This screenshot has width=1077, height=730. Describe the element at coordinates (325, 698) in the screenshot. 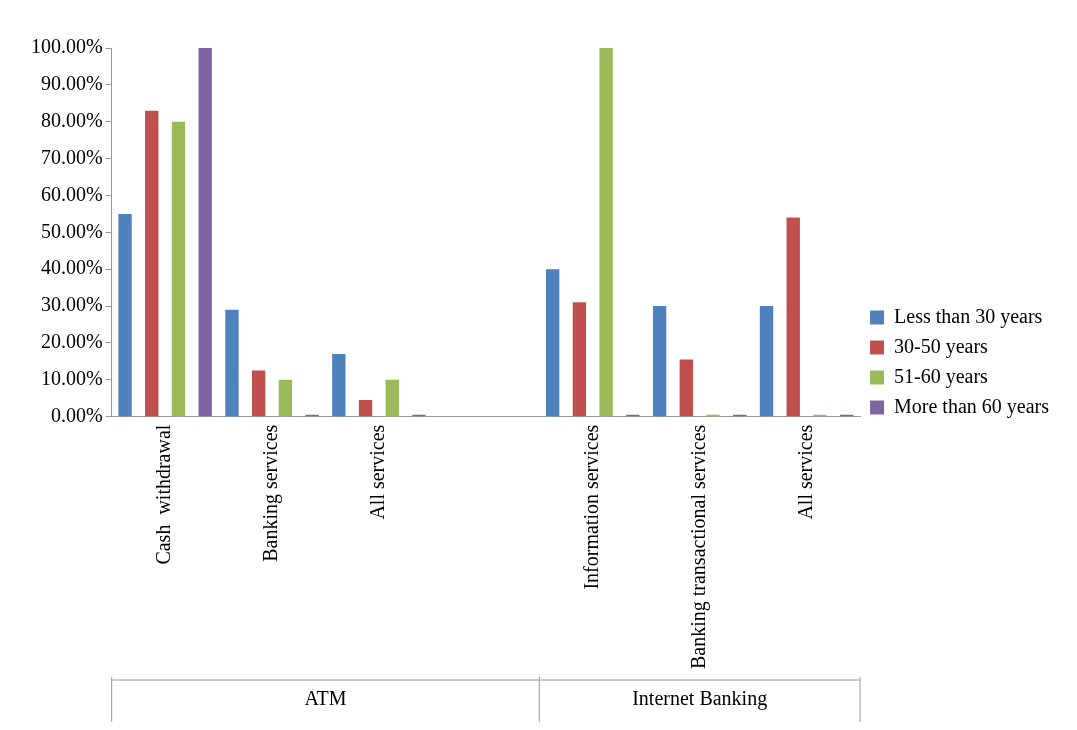

I see `text: ATM` at that location.